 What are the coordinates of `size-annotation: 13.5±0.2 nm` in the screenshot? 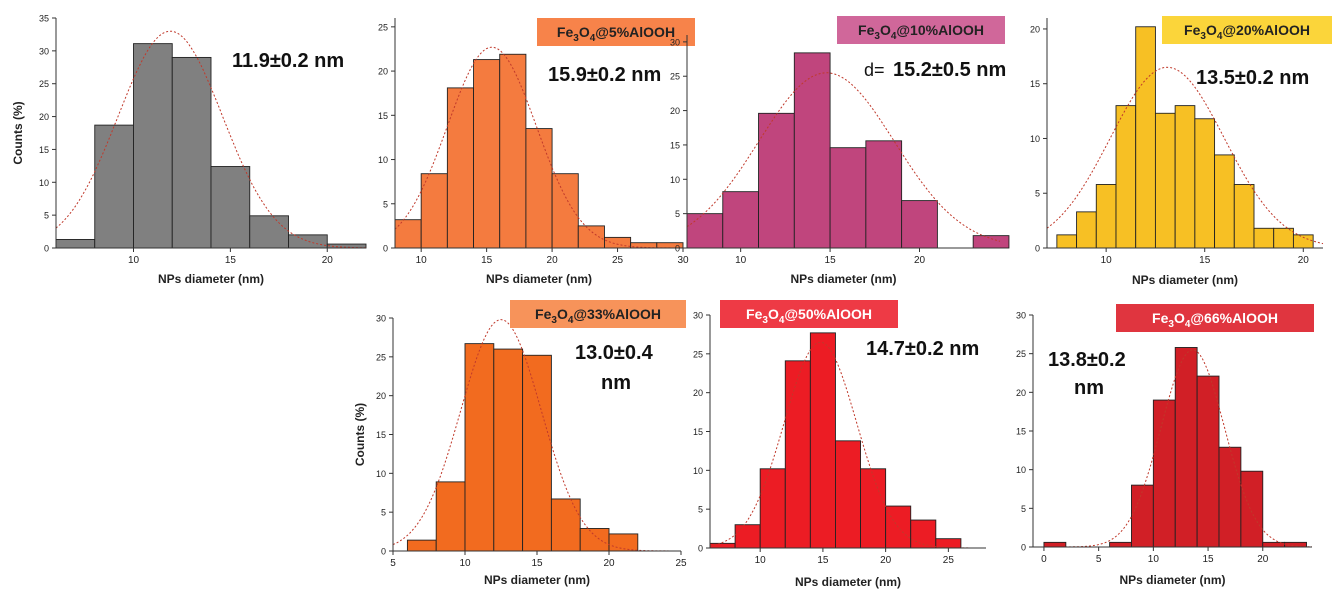 It's located at (1252, 78).